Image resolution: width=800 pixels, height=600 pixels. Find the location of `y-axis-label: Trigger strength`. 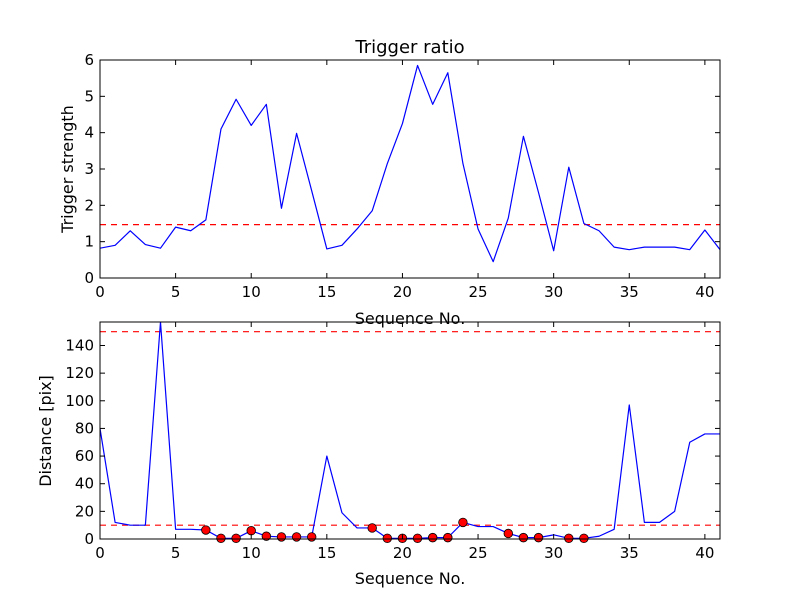

y-axis-label: Trigger strength is located at coordinates (67, 169).